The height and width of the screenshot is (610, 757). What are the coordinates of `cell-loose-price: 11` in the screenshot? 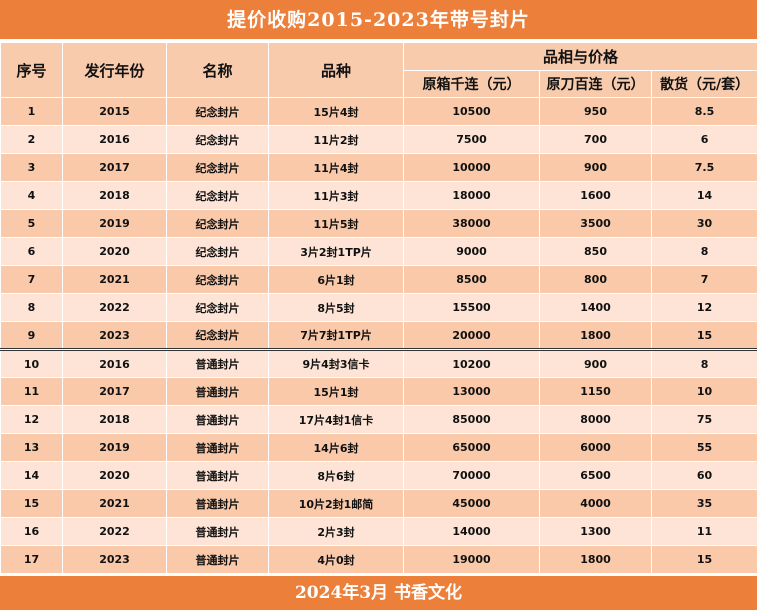 It's located at (703, 531).